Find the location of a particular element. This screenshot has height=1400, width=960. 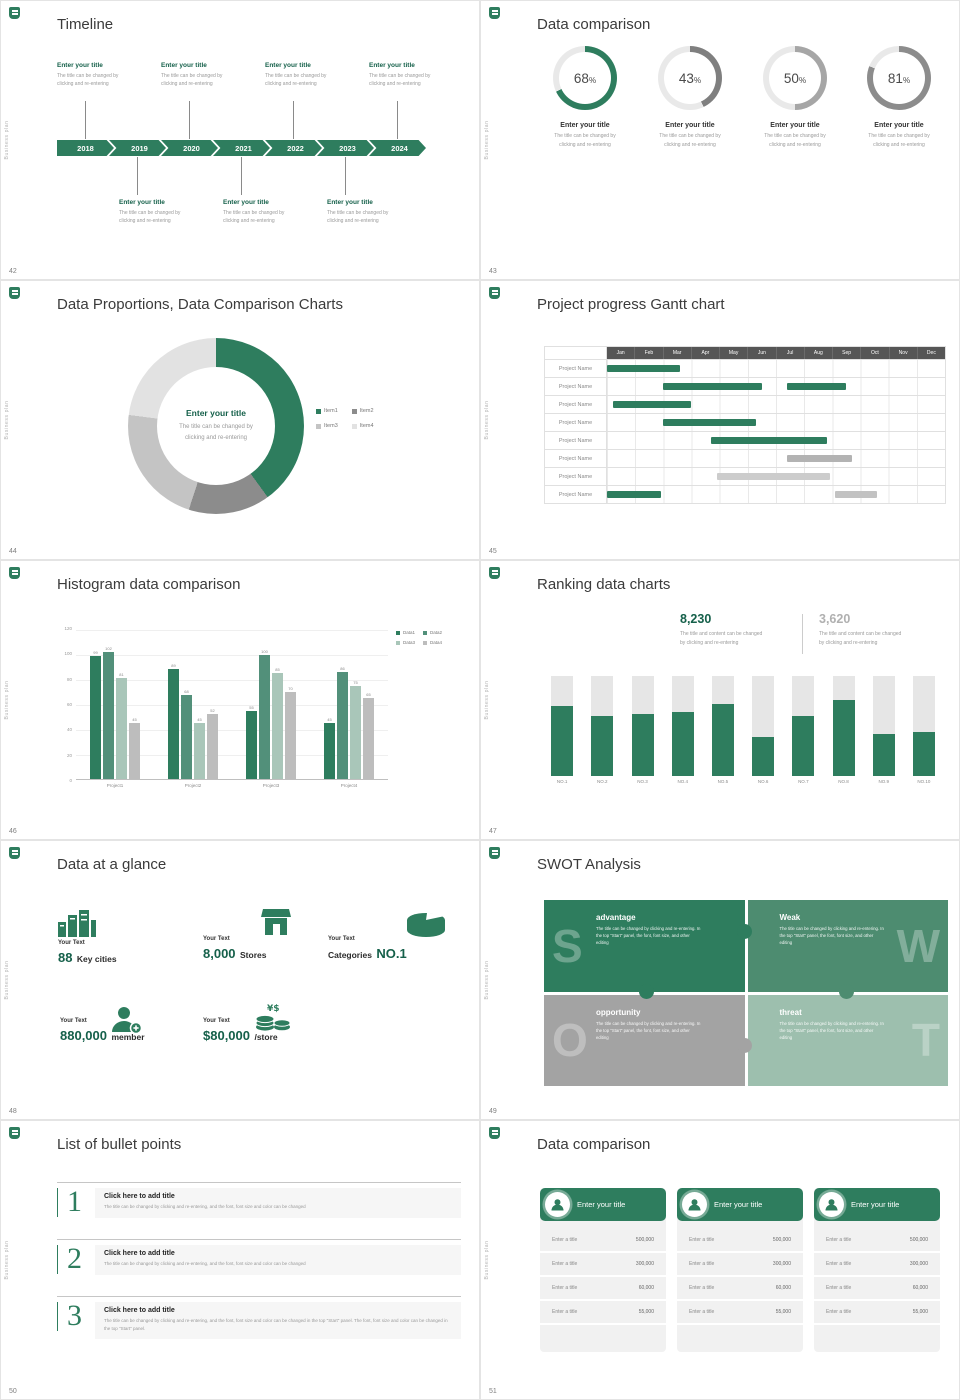

card-row: Enter a title 60,000 is located at coordinates (877, 1289).